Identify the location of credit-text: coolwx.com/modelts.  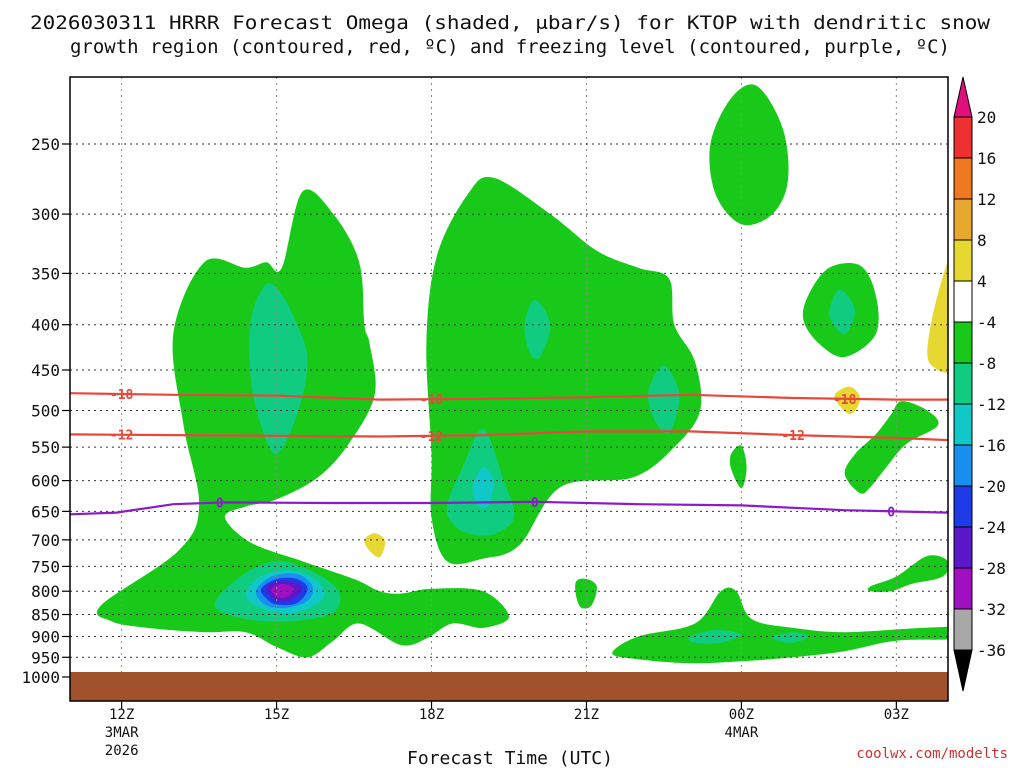
(932, 754).